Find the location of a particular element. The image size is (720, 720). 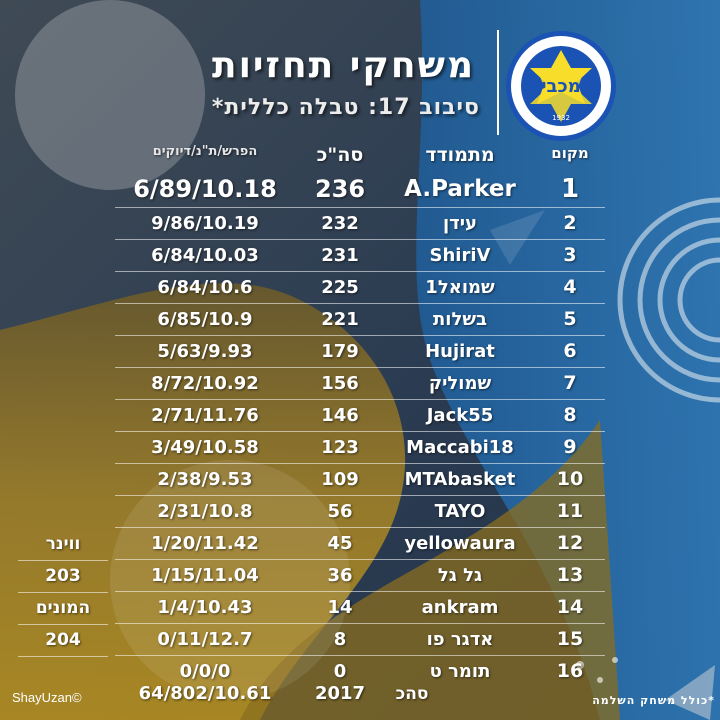

row-player: אדגר פו is located at coordinates (460, 639).